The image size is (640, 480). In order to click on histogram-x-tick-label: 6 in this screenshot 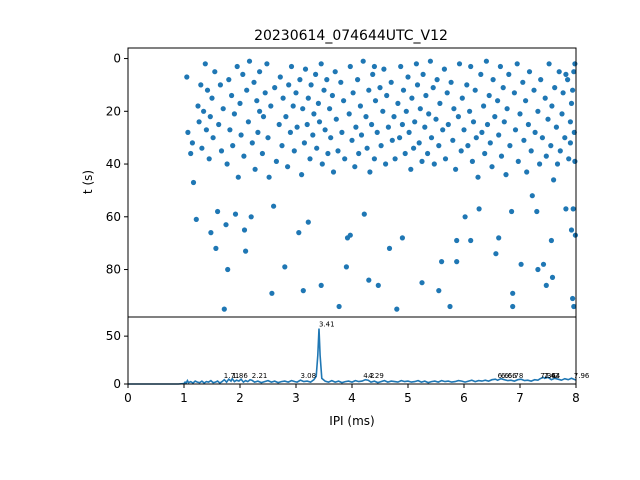, I will do `click(464, 398)`.